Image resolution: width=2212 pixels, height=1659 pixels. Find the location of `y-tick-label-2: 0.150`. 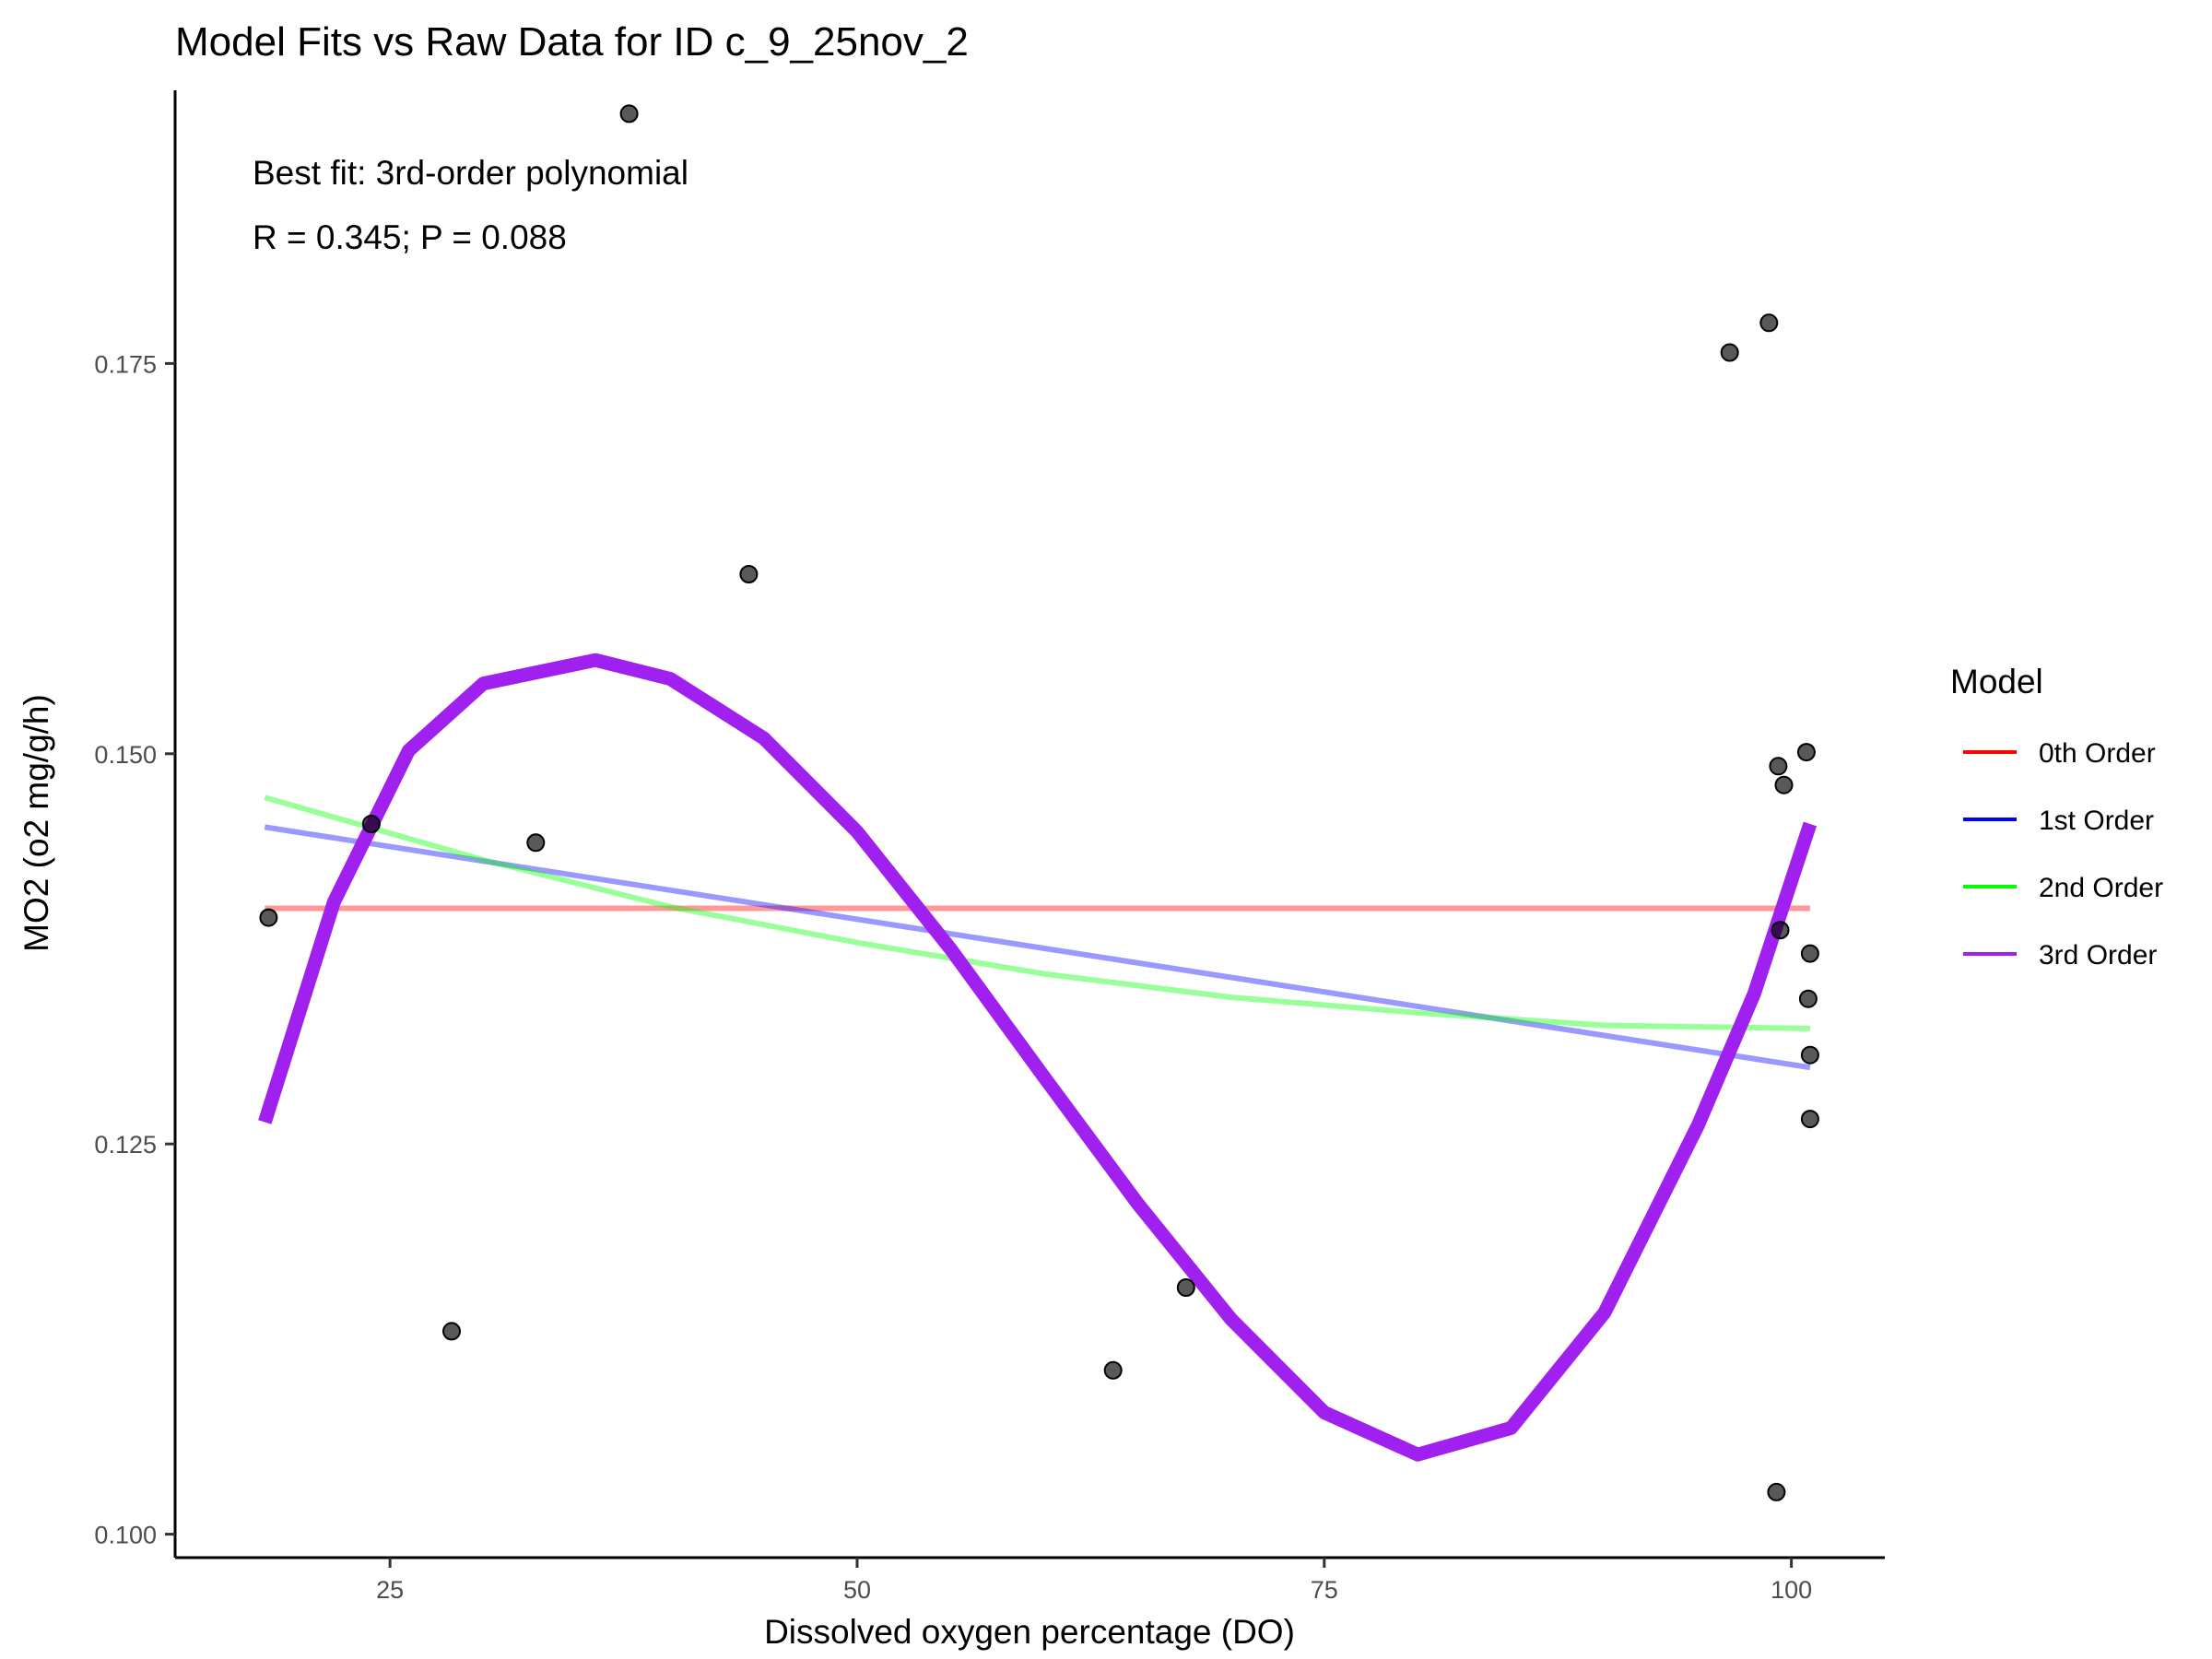

y-tick-label-2: 0.150 is located at coordinates (125, 755).